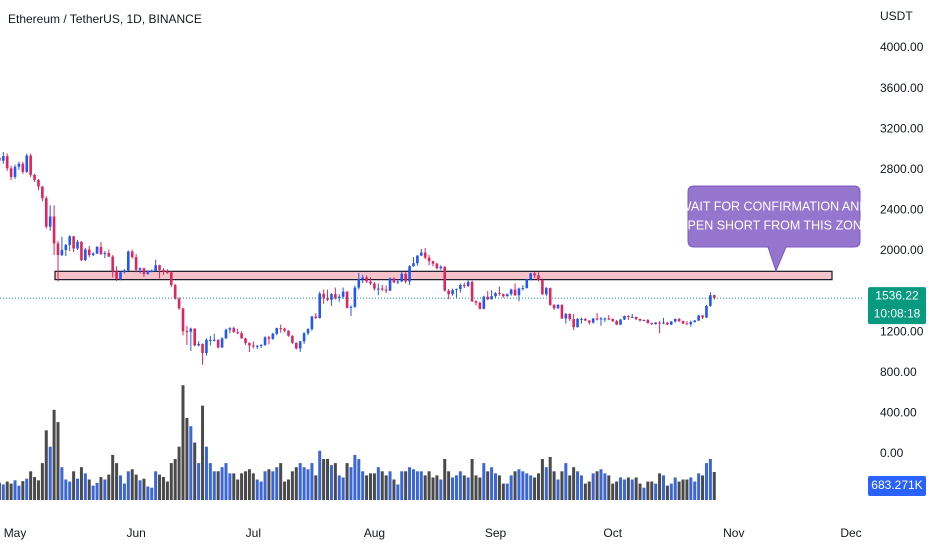 The image size is (932, 550). What do you see at coordinates (733, 533) in the screenshot?
I see `x-tick-label: Nov` at bounding box center [733, 533].